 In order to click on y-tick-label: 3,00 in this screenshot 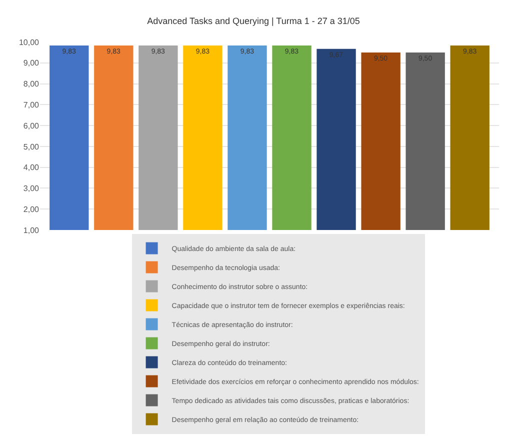, I will do `click(31, 189)`.